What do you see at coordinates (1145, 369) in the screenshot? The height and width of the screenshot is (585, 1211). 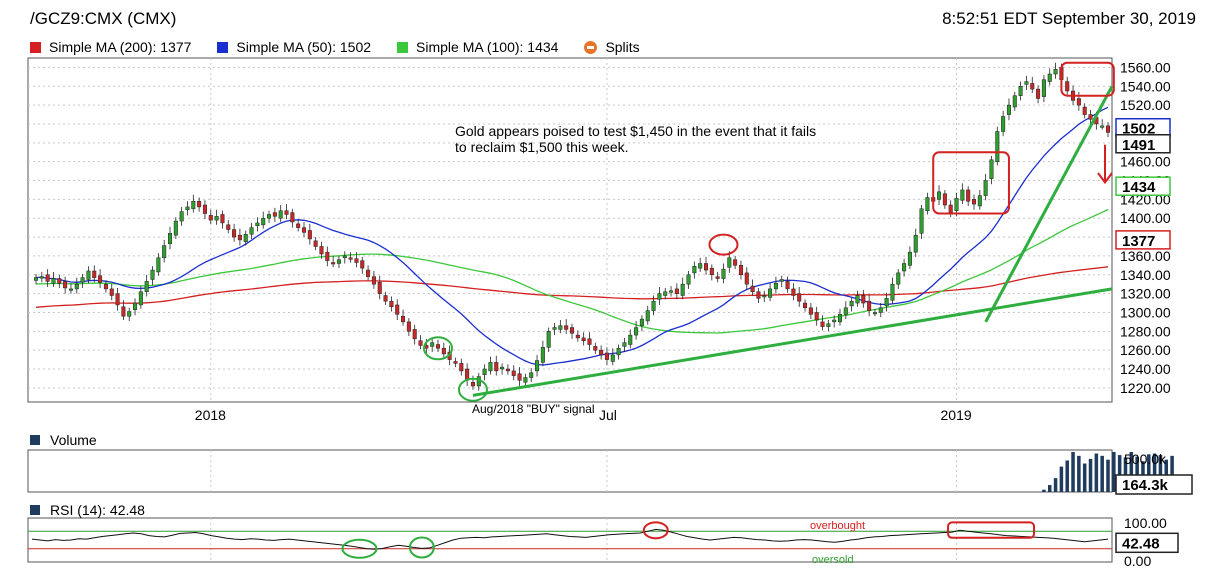 I see `price-tick-label: 1240.00` at bounding box center [1145, 369].